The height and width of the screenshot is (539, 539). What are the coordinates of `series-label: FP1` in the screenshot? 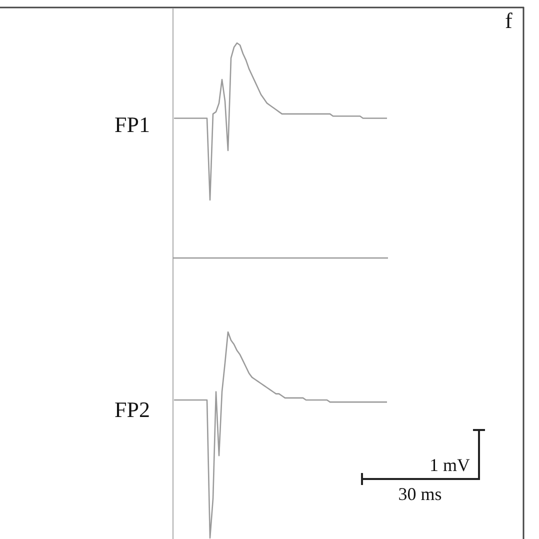 It's located at (132, 124).